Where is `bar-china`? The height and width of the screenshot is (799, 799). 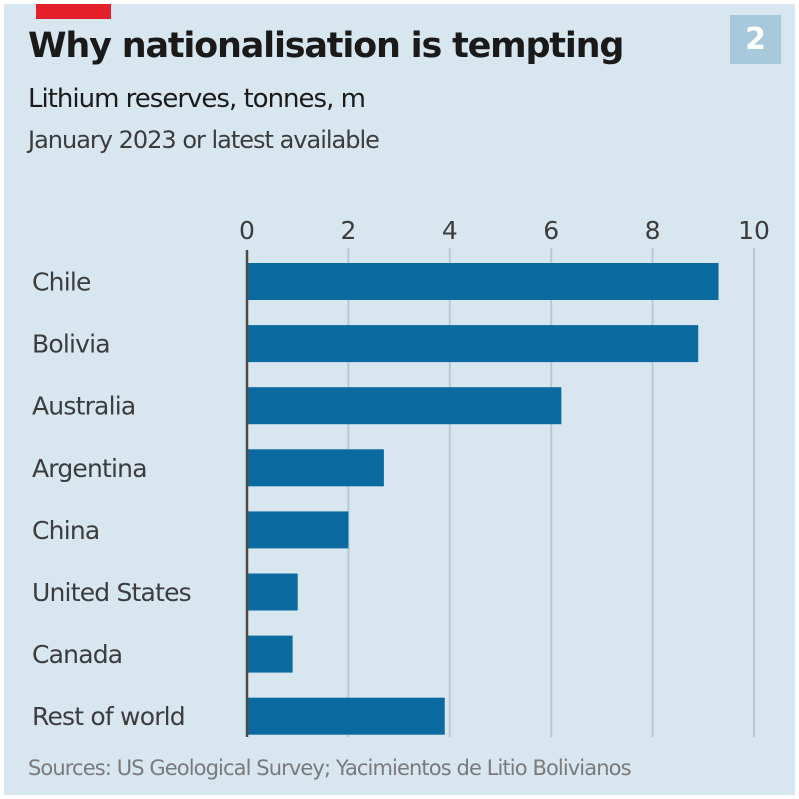 bar-china is located at coordinates (298, 530).